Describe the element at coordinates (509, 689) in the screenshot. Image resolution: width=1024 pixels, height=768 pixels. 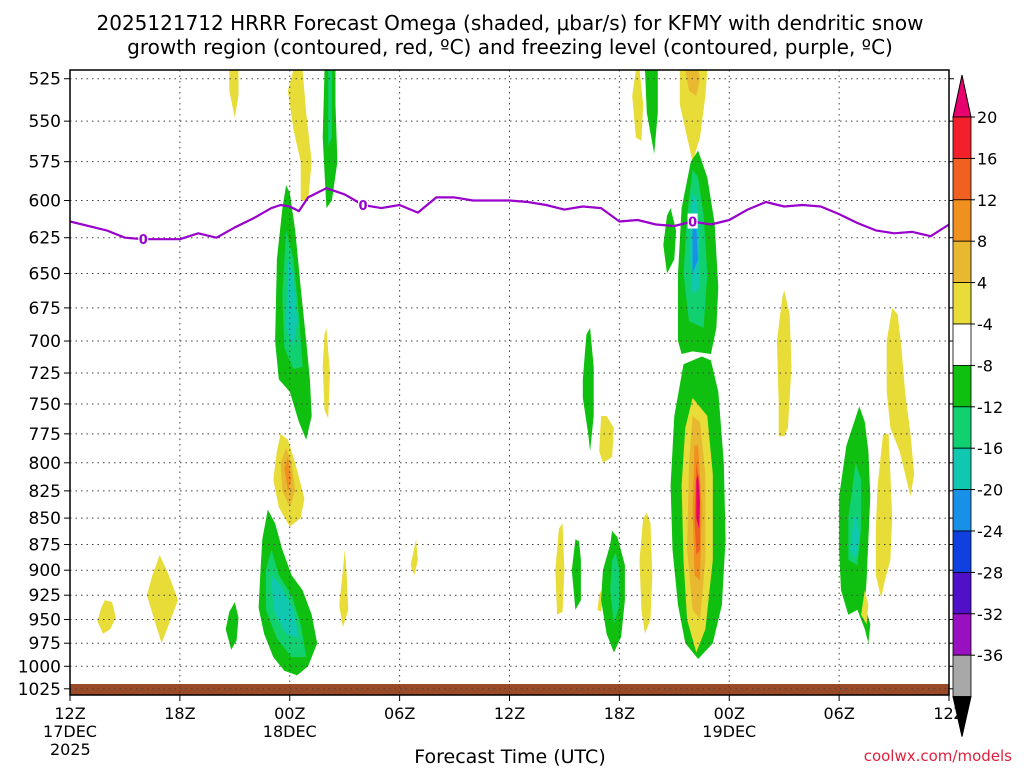
I see `terrain-ground` at that location.